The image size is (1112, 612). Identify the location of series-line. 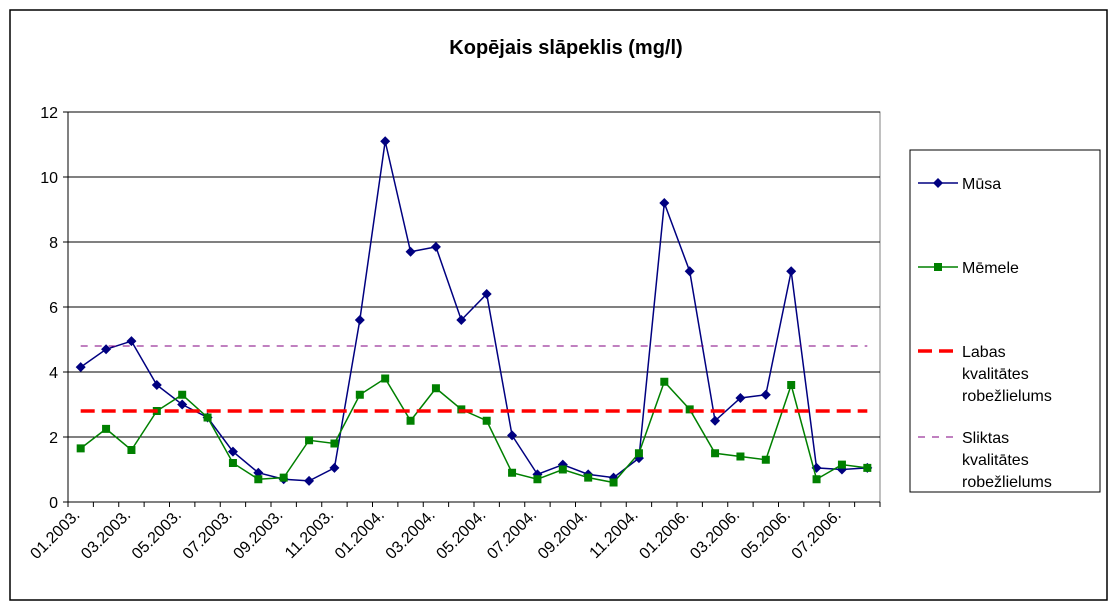
(474, 430).